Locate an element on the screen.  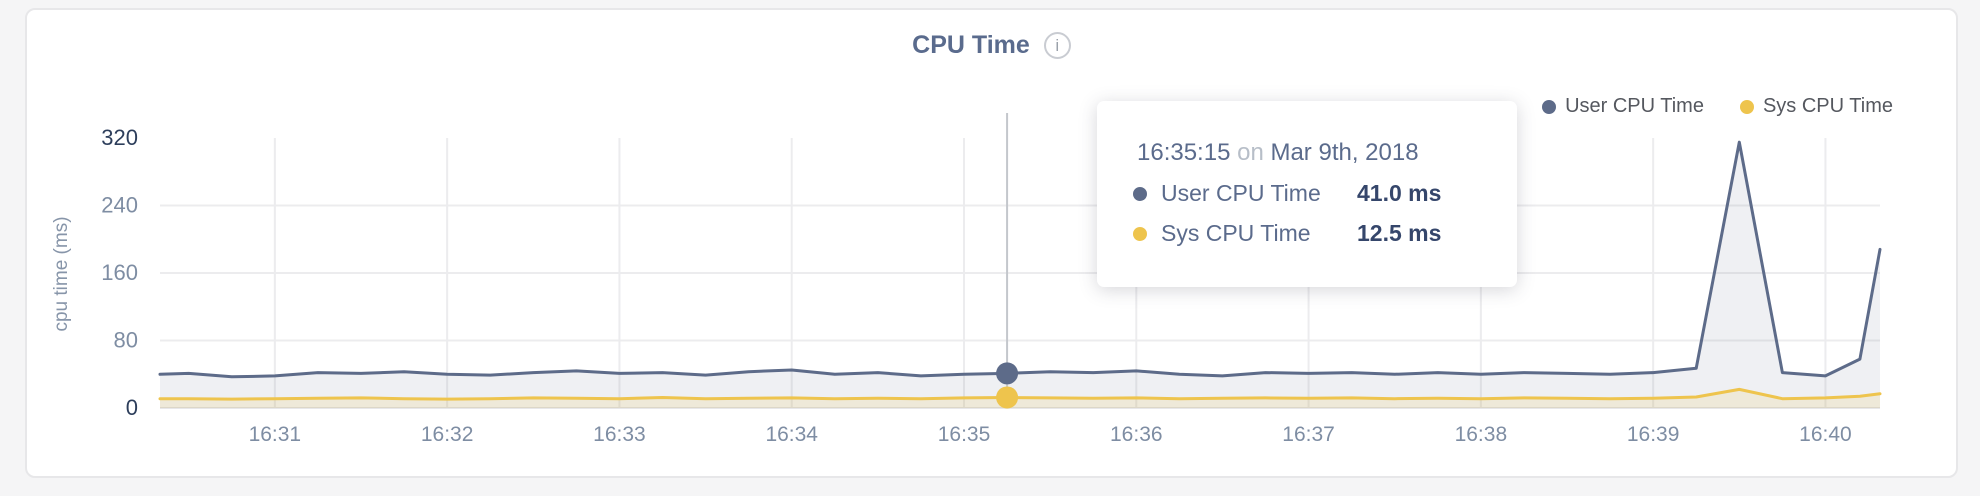
svg-text: 240 is located at coordinates (119, 205).